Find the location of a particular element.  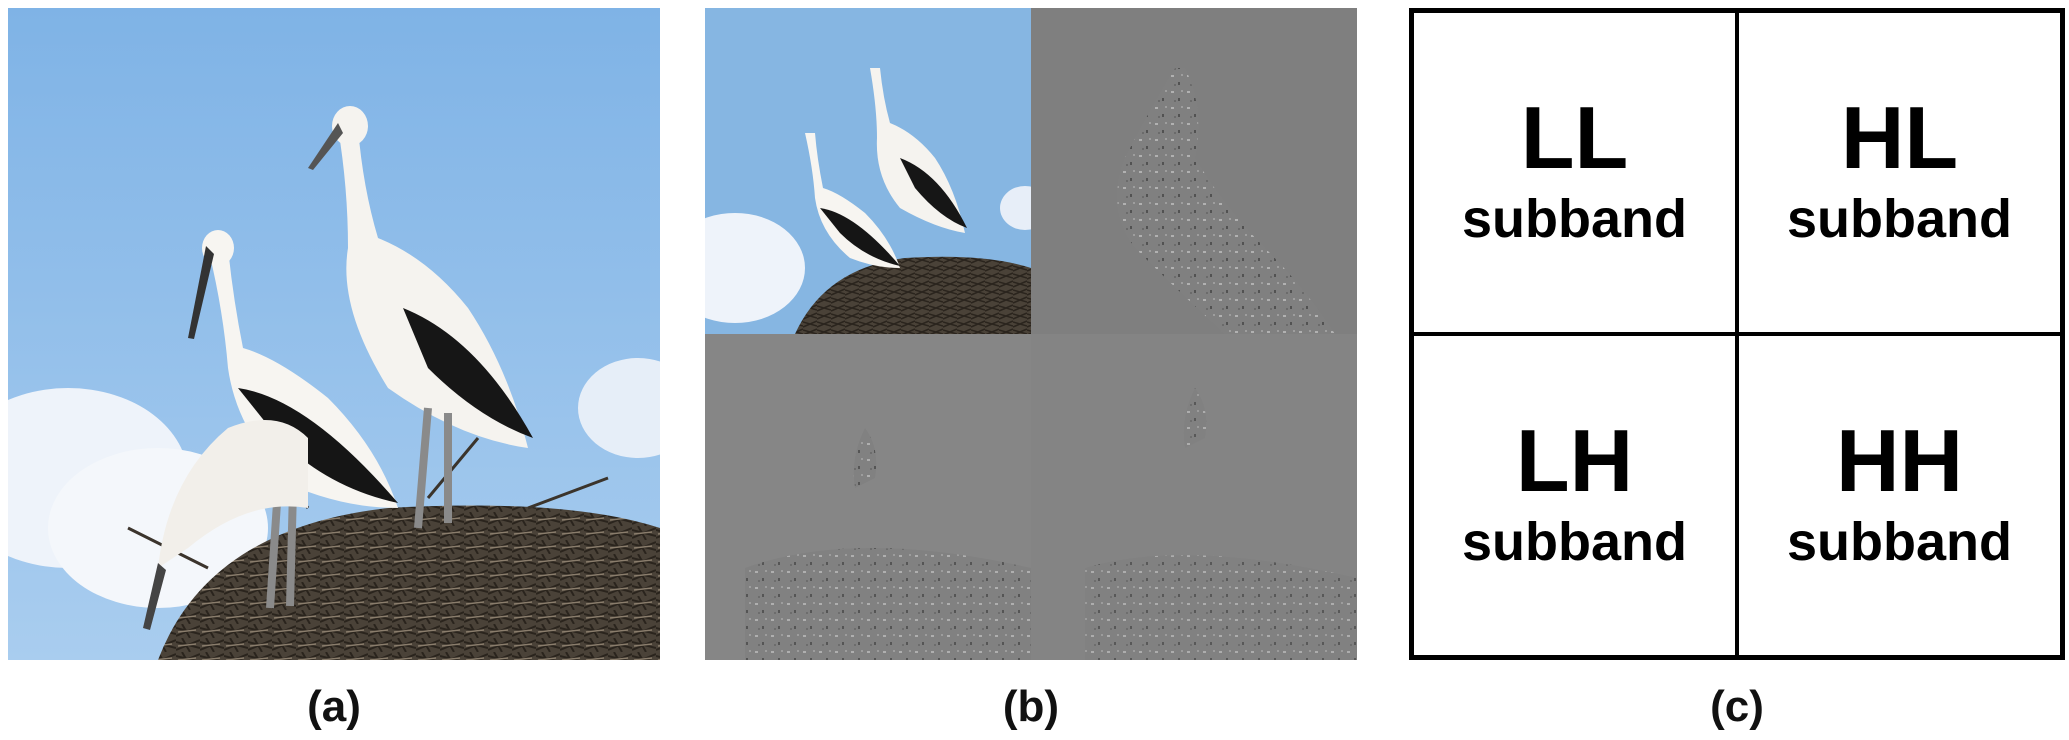

hl-subband-label: subband is located at coordinates (1899, 219).